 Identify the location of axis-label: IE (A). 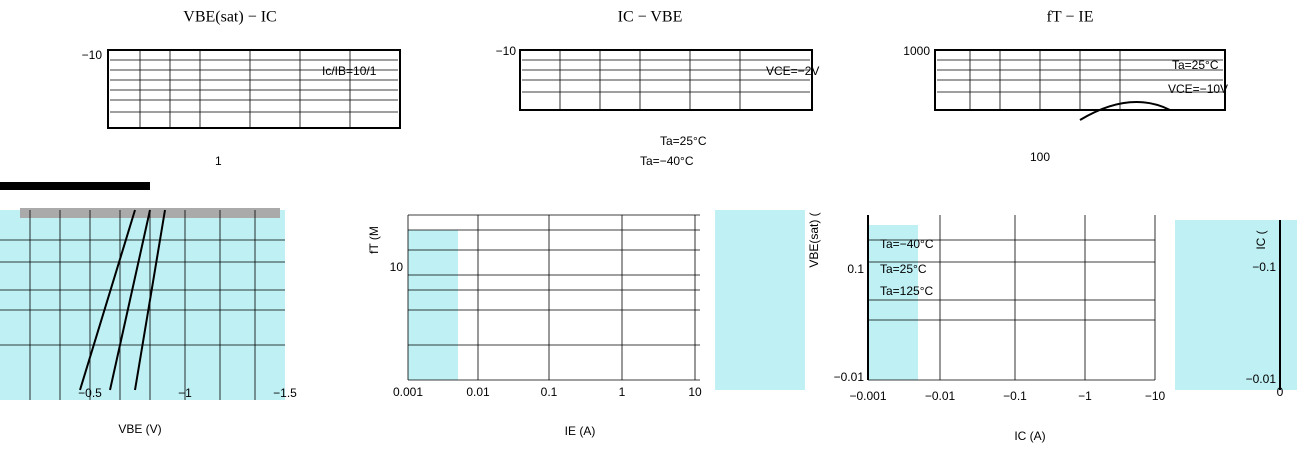
(580, 431).